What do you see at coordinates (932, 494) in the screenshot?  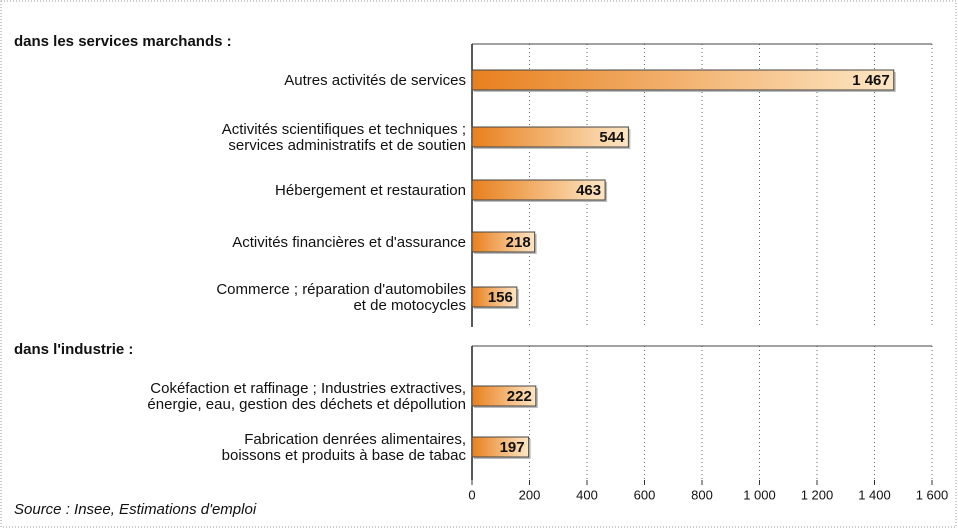 I see `x-tick-label: 1 600` at bounding box center [932, 494].